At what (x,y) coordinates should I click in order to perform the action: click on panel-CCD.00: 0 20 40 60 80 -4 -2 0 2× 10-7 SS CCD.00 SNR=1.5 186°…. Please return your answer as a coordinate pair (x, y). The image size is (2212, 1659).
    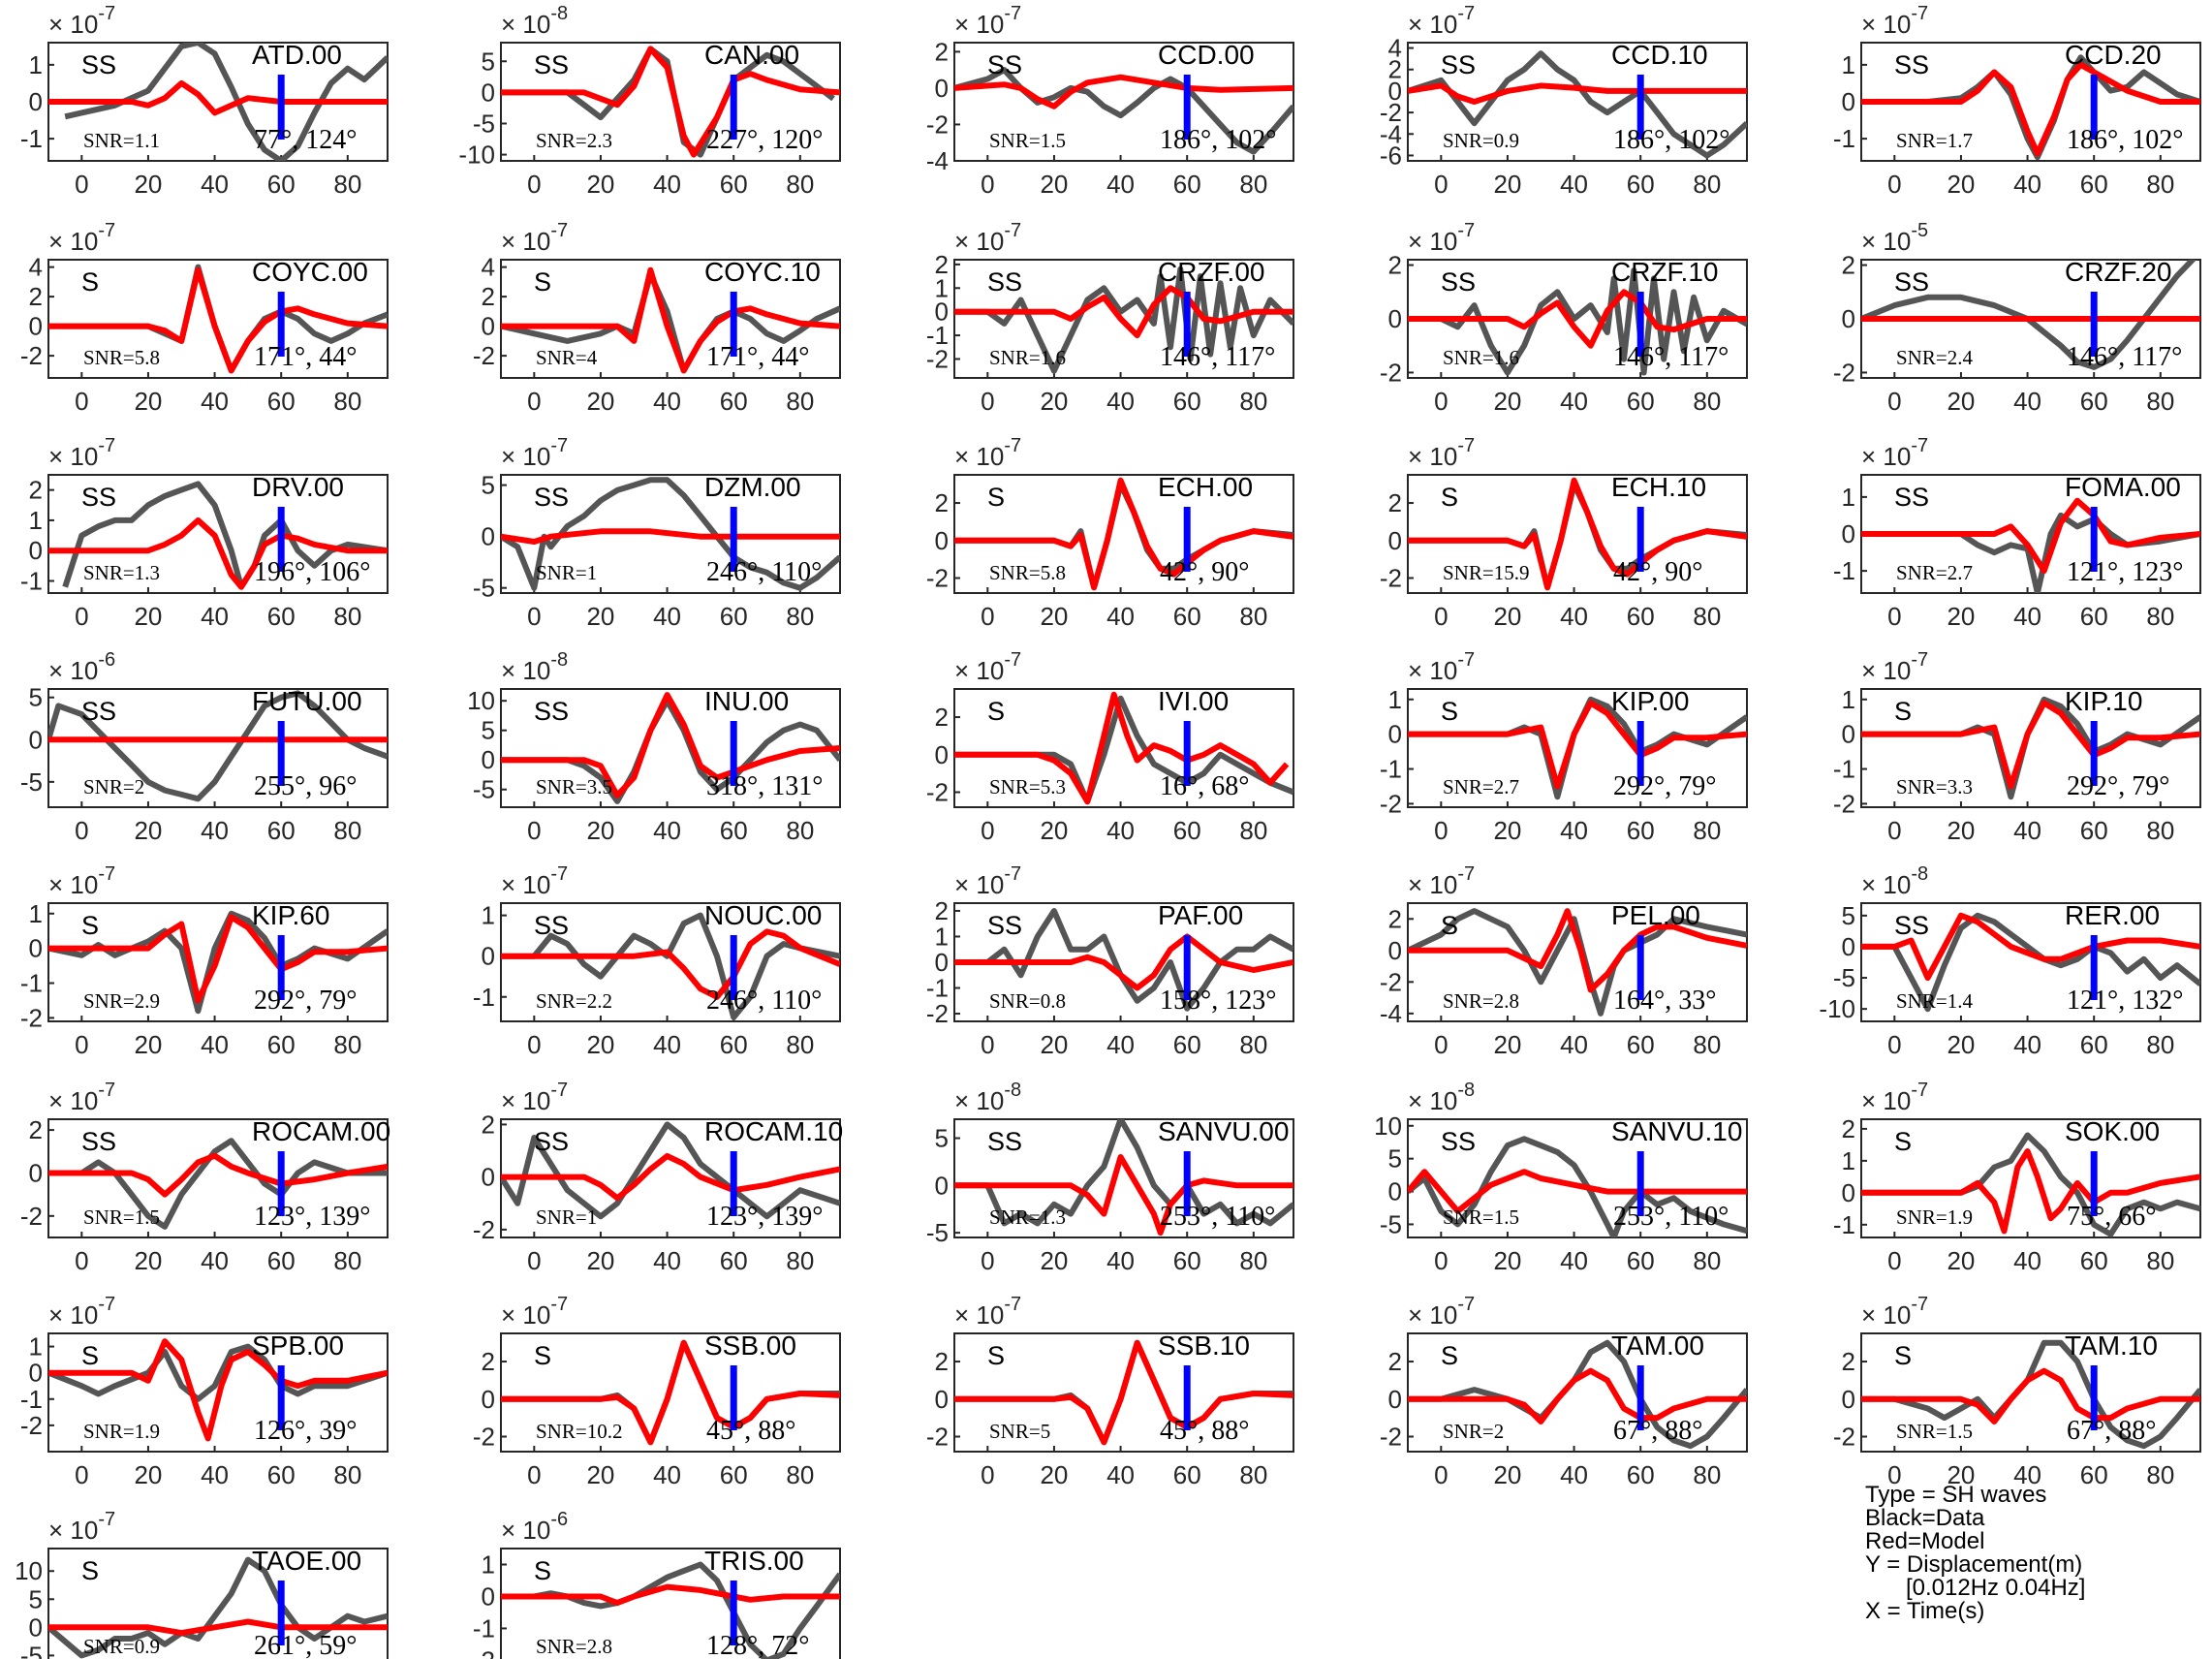
    Looking at the image, I should click on (1110, 101).